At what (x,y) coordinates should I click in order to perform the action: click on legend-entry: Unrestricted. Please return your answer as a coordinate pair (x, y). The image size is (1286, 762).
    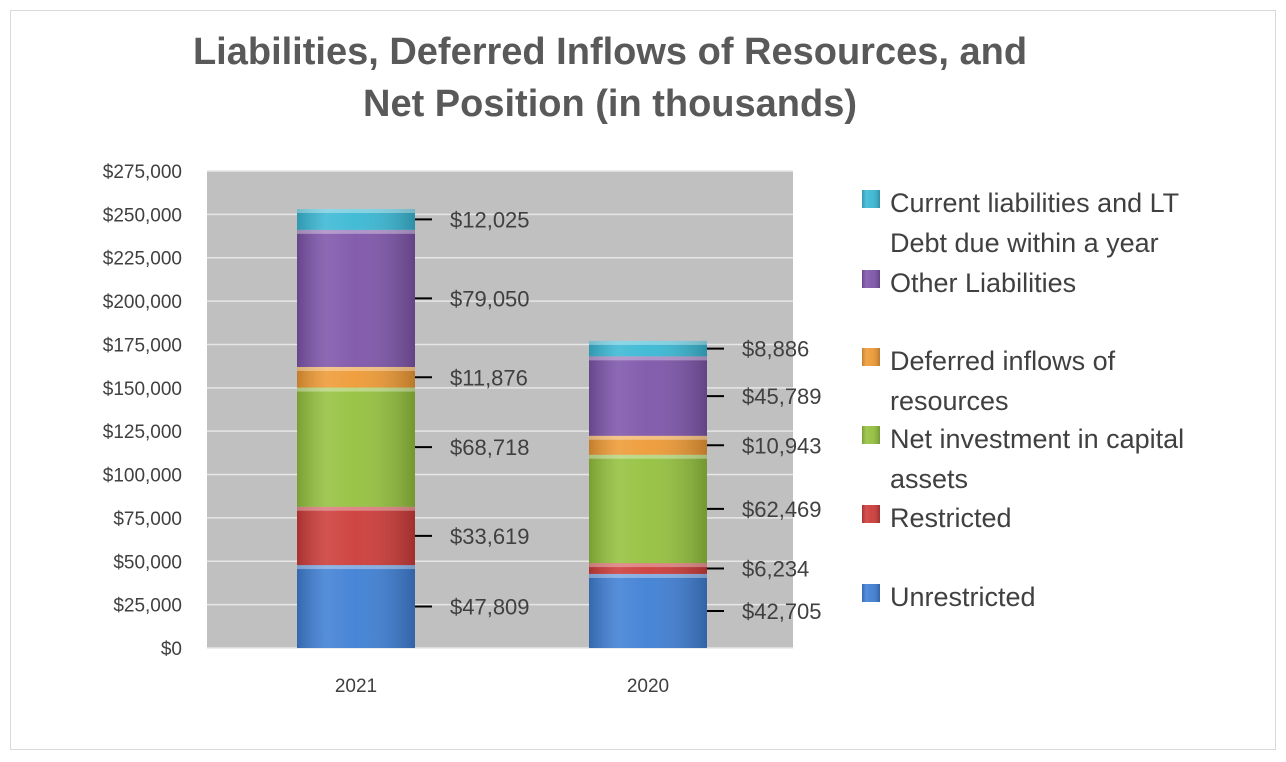
    Looking at the image, I should click on (949, 597).